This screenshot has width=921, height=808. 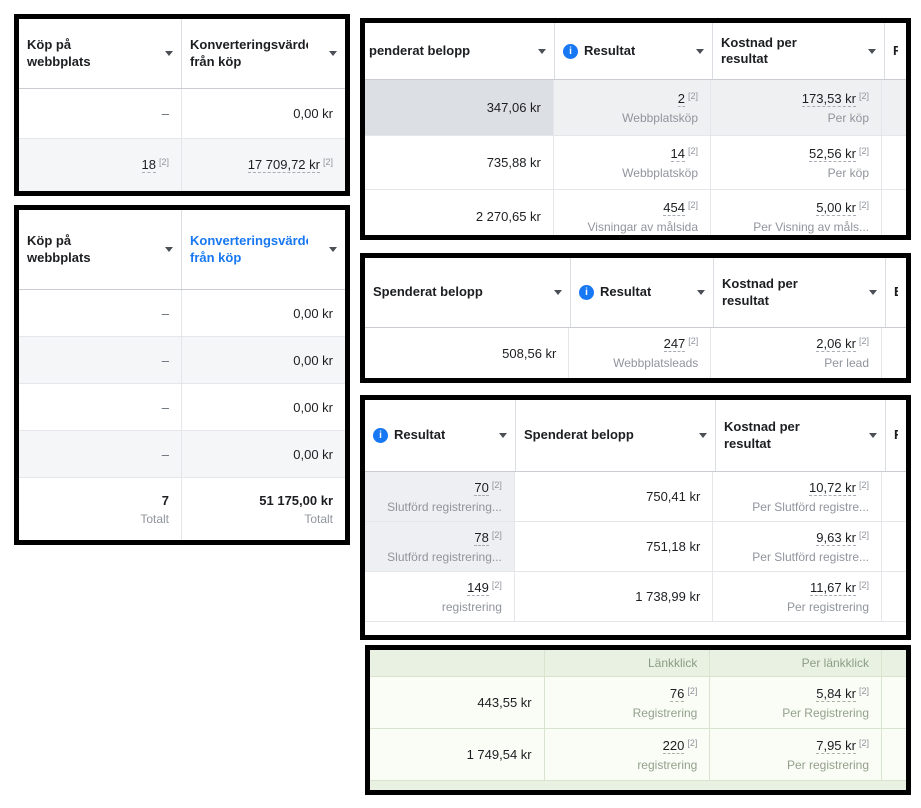 What do you see at coordinates (677, 153) in the screenshot?
I see `result-value: 14` at bounding box center [677, 153].